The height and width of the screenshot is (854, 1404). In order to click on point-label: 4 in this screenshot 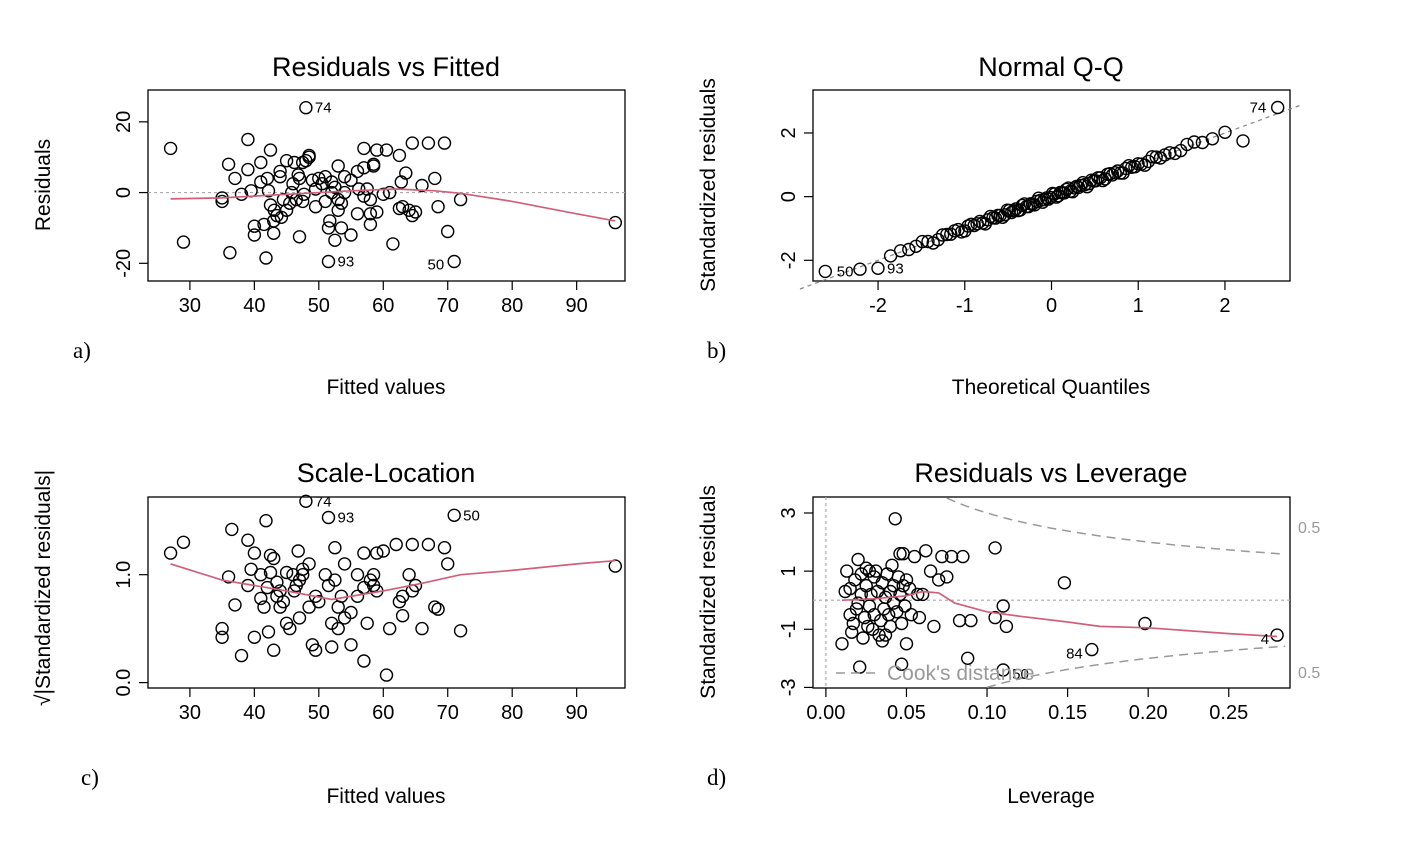, I will do `click(1265, 639)`.